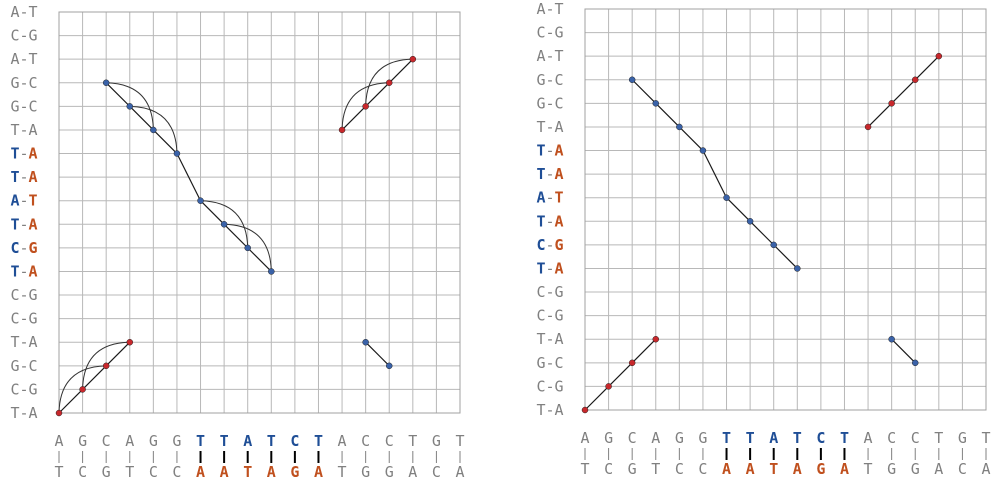  What do you see at coordinates (23, 83) in the screenshot?
I see `row-label: G-C` at bounding box center [23, 83].